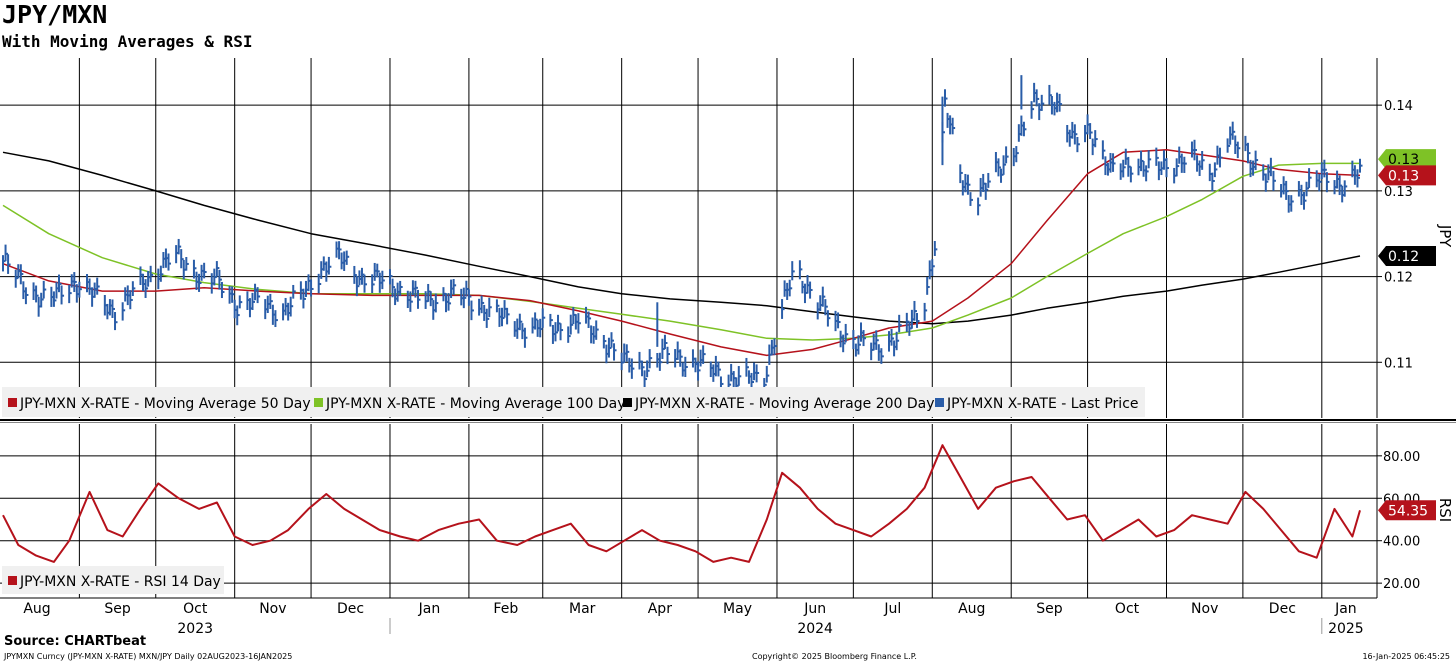 This screenshot has width=1456, height=665. I want to click on x-month-label: Feb, so click(505, 609).